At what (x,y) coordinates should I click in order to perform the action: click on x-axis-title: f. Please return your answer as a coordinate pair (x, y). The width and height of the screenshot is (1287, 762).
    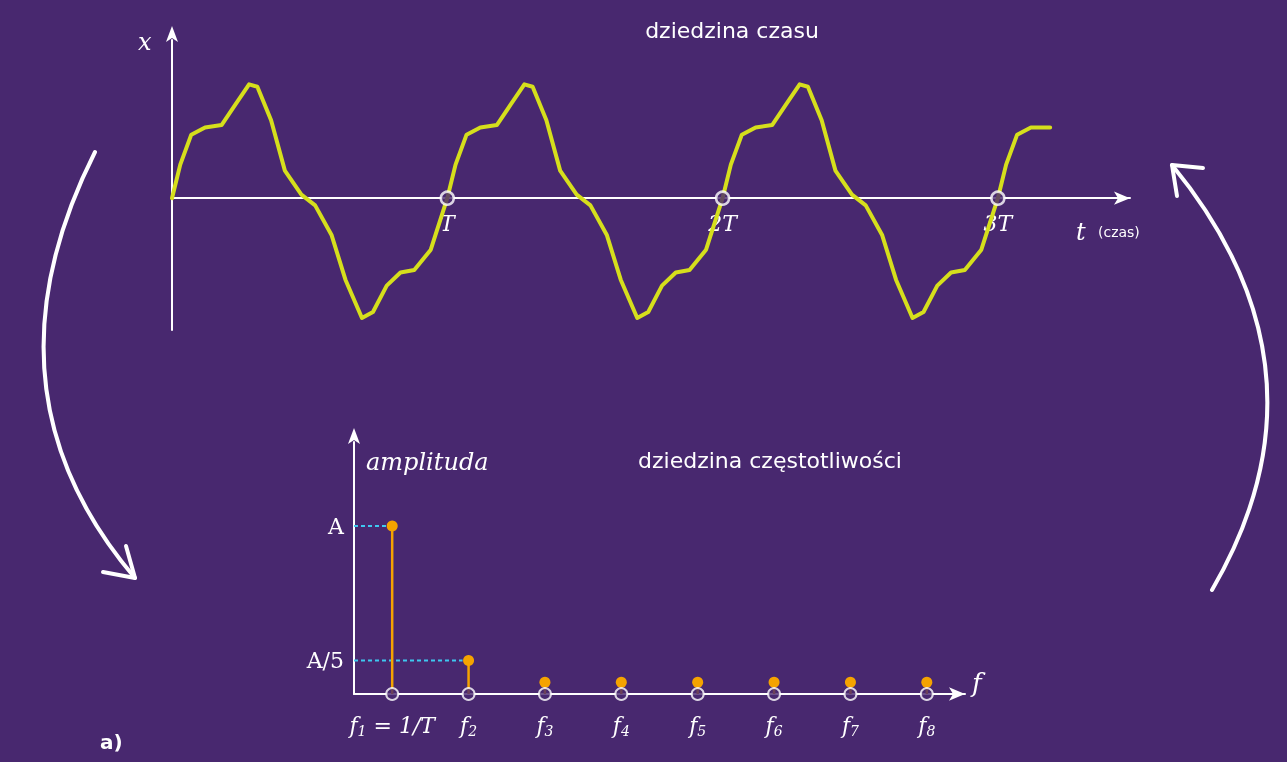
    Looking at the image, I should click on (978, 683).